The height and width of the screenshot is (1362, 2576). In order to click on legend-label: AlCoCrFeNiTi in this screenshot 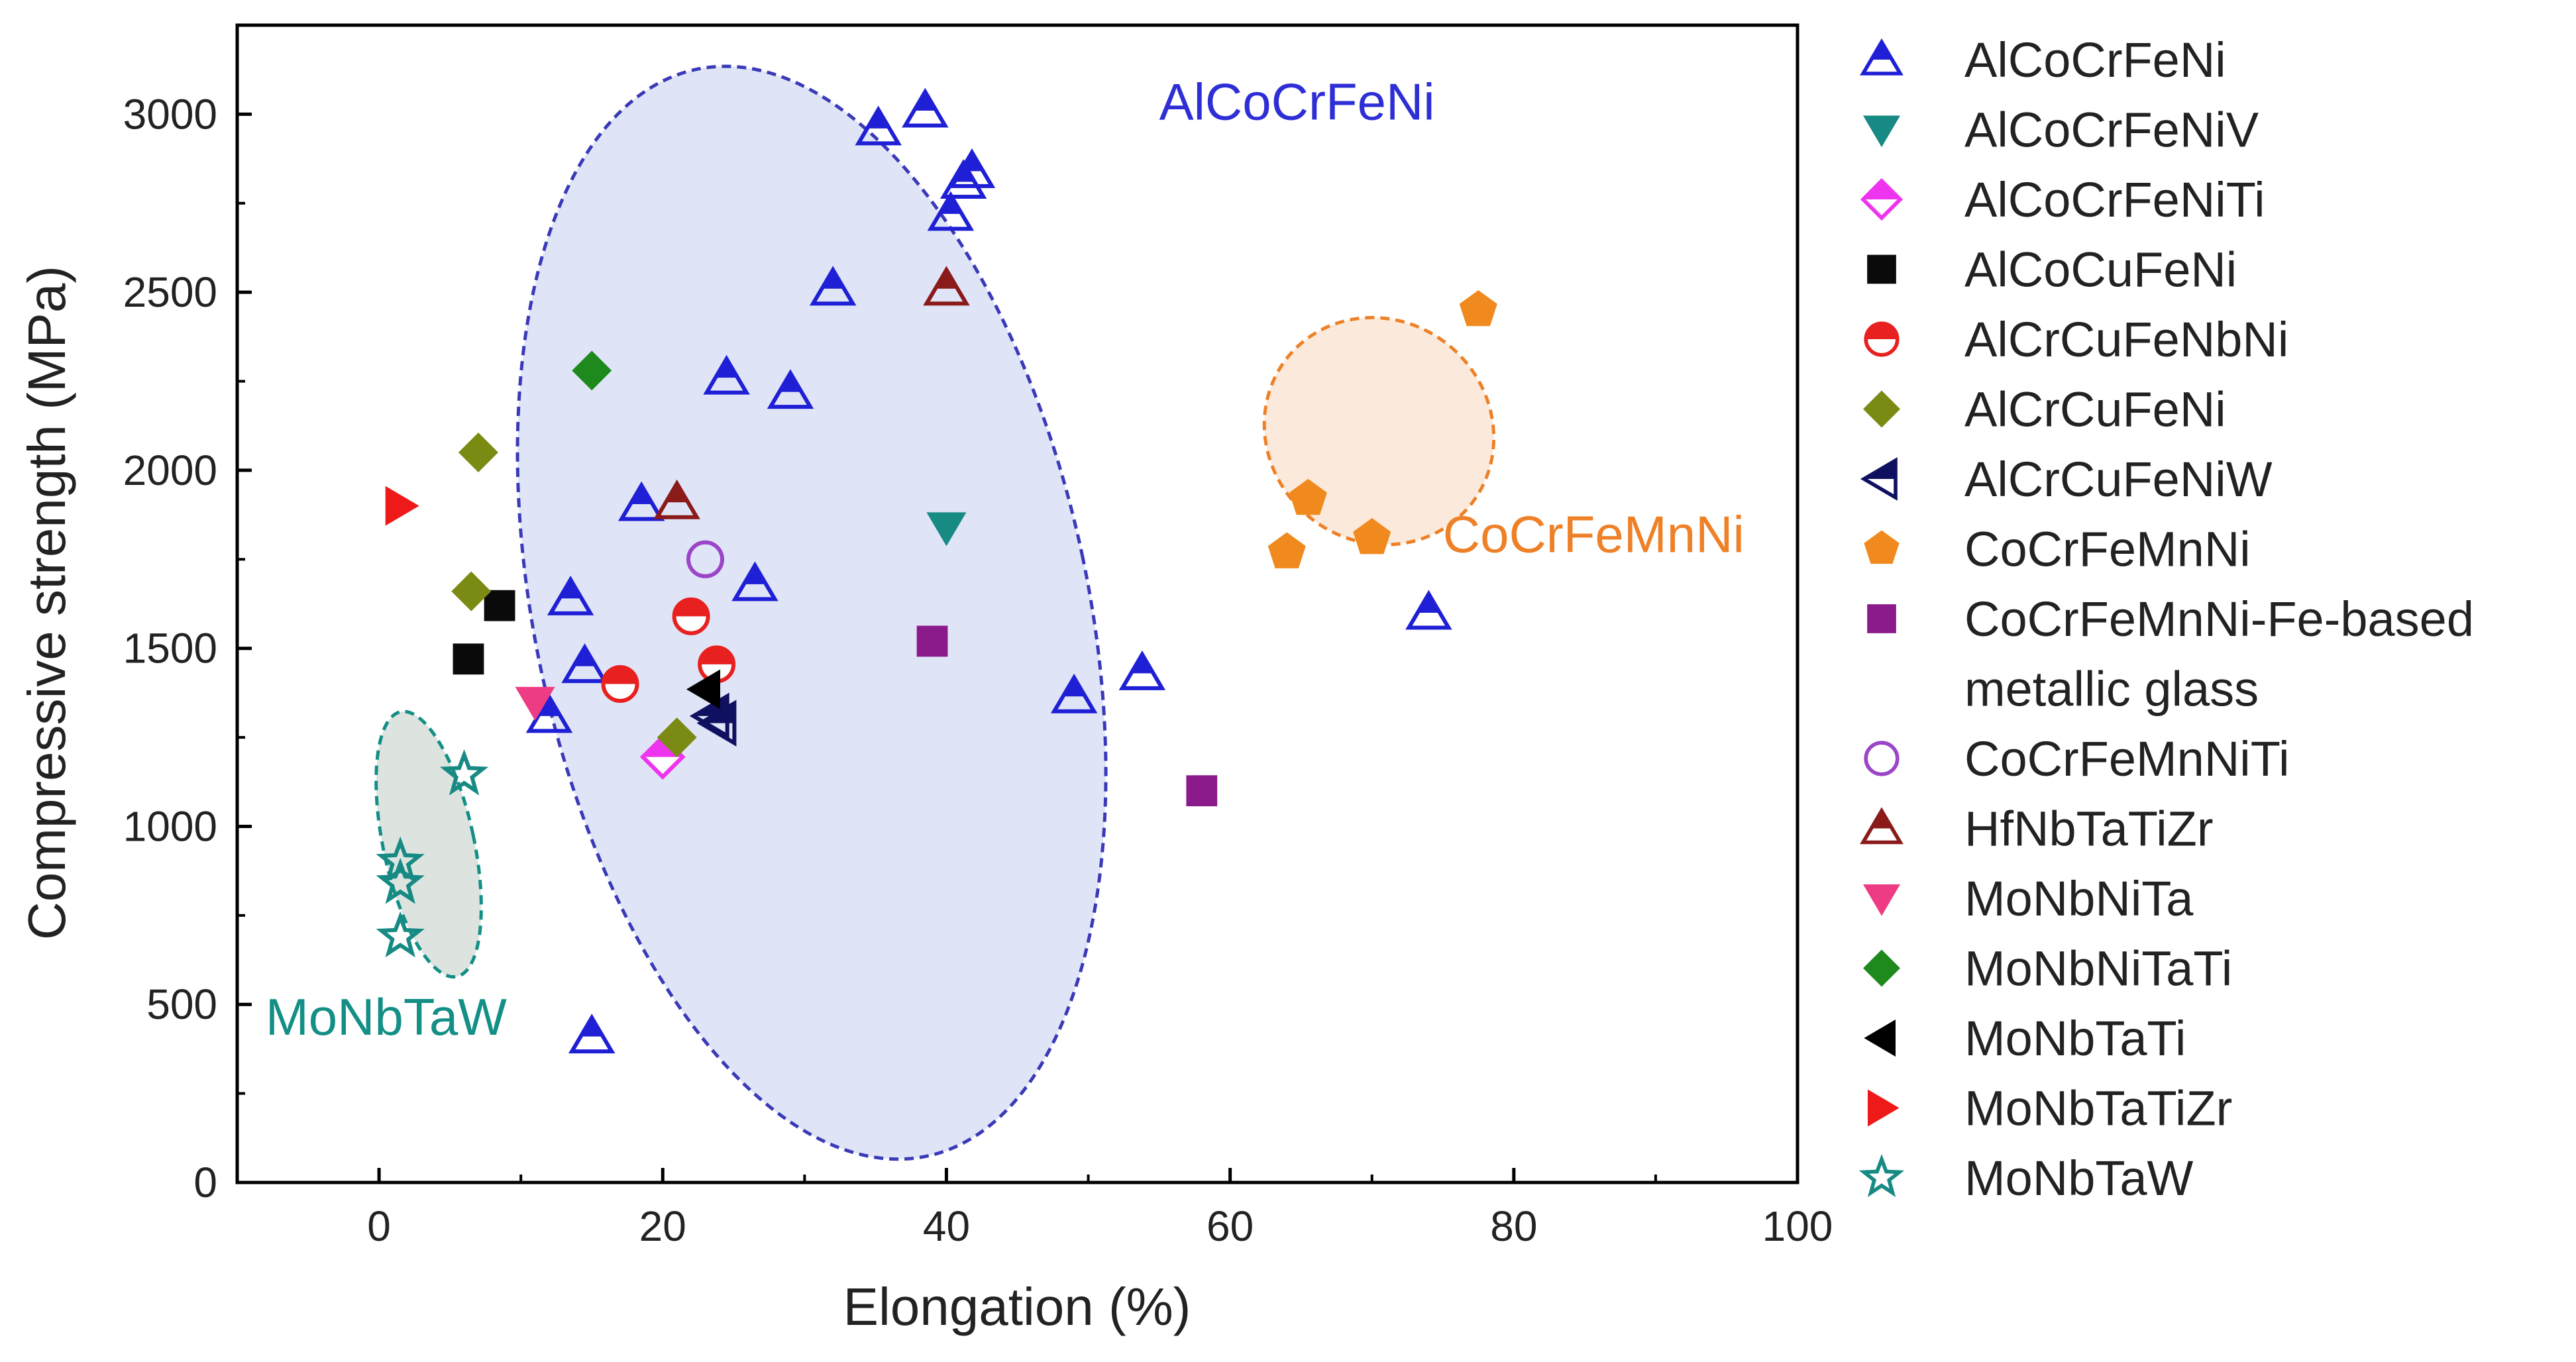, I will do `click(2114, 199)`.